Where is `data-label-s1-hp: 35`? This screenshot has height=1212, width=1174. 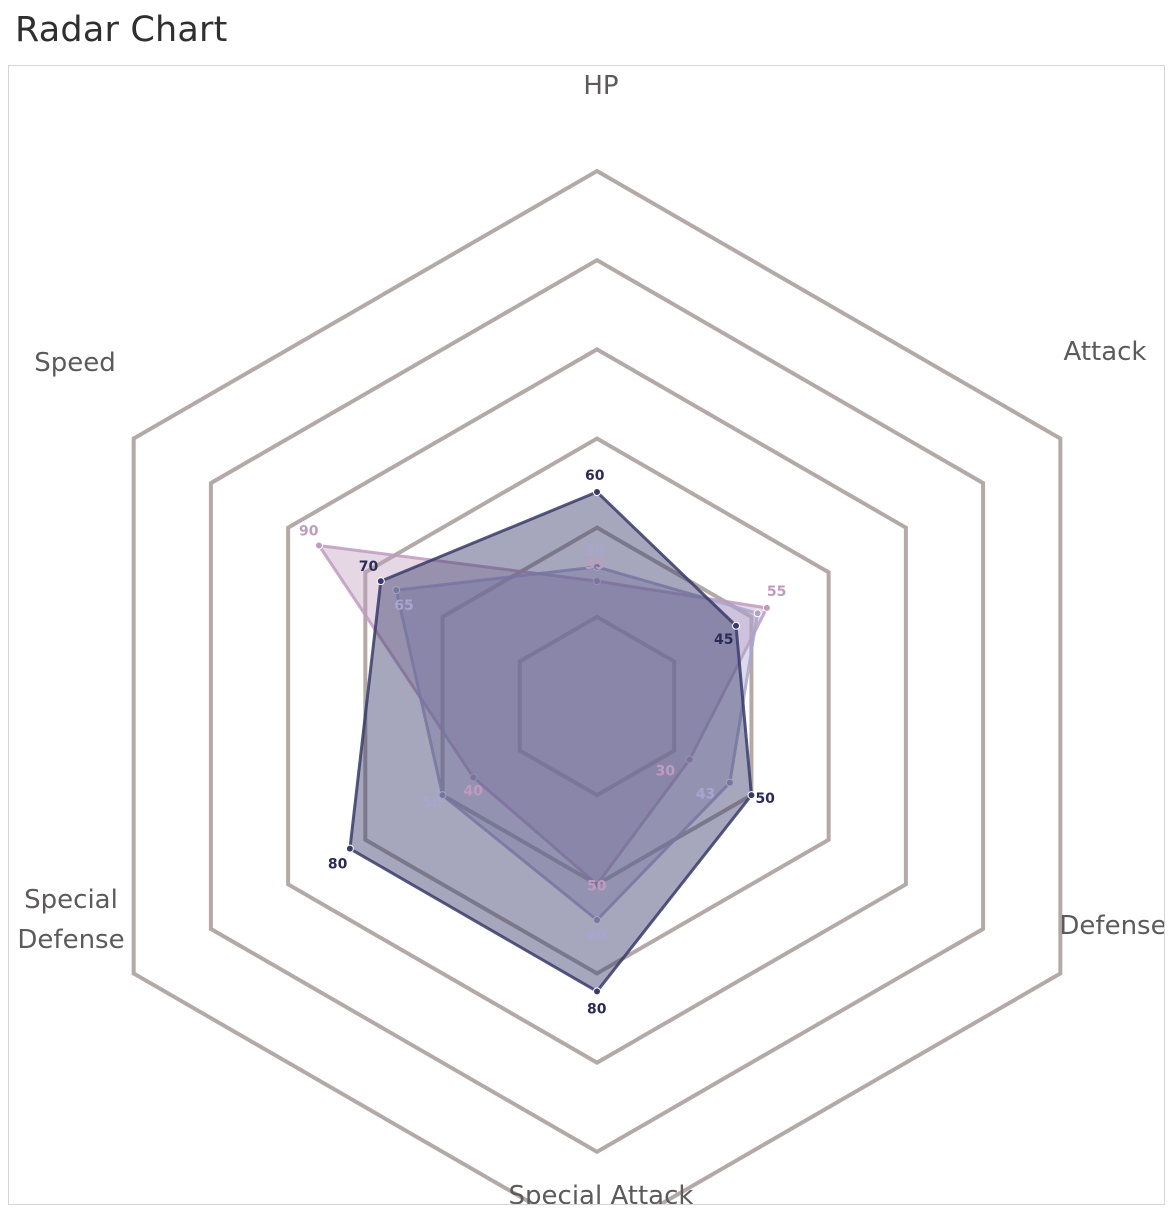 data-label-s1-hp: 35 is located at coordinates (594, 565).